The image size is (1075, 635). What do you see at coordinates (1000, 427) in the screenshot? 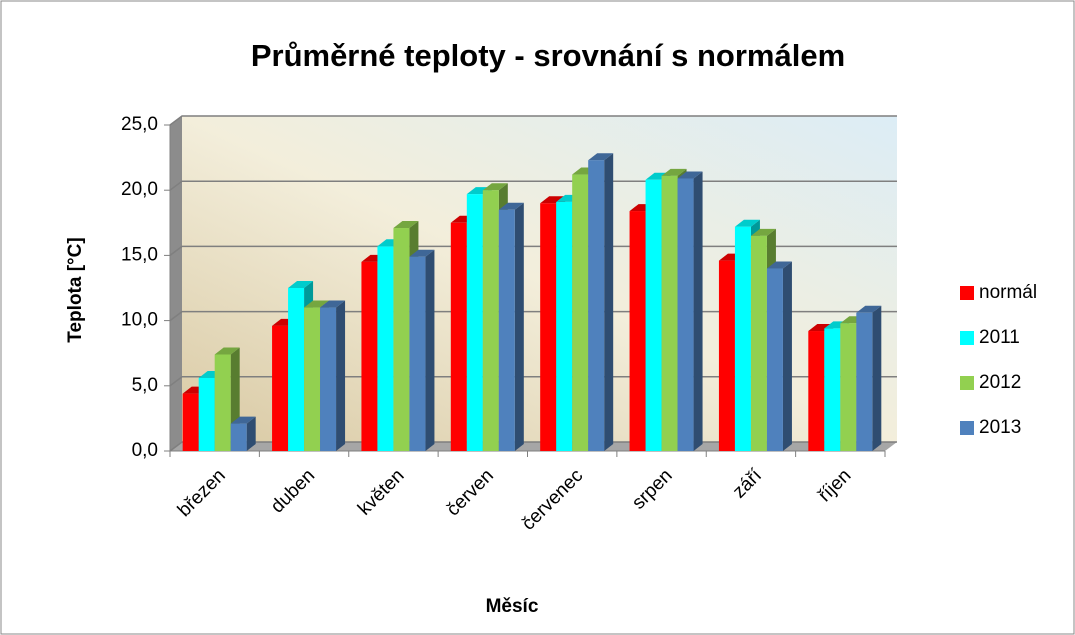
I see `legend-label: 2013` at bounding box center [1000, 427].